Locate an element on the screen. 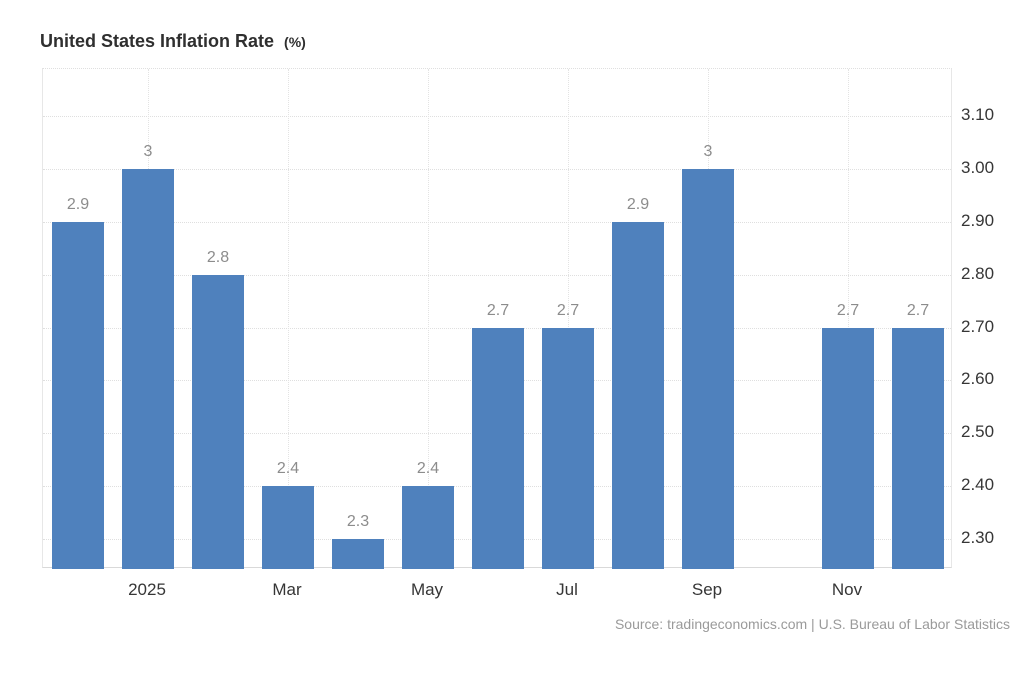 The height and width of the screenshot is (700, 1024). y-tick-label: 2.70 is located at coordinates (978, 326).